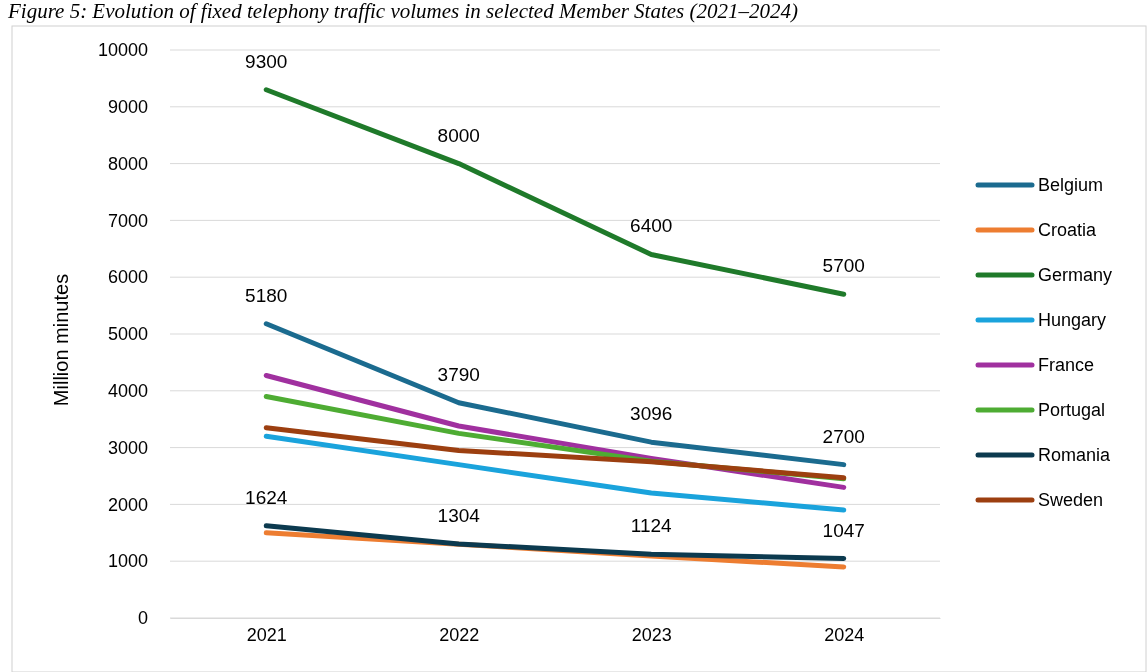 The image size is (1148, 672). Describe the element at coordinates (61, 340) in the screenshot. I see `y-axis-title: Million minutes` at that location.